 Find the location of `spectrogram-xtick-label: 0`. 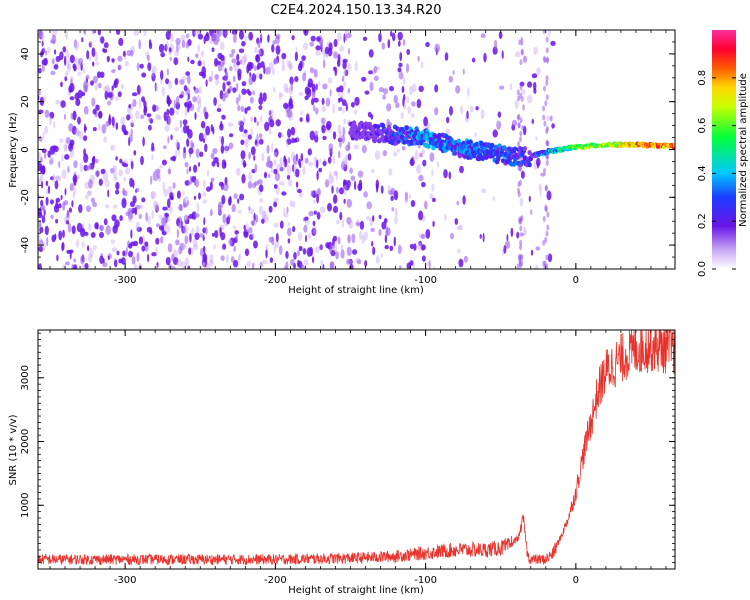

spectrogram-xtick-label: 0 is located at coordinates (576, 280).